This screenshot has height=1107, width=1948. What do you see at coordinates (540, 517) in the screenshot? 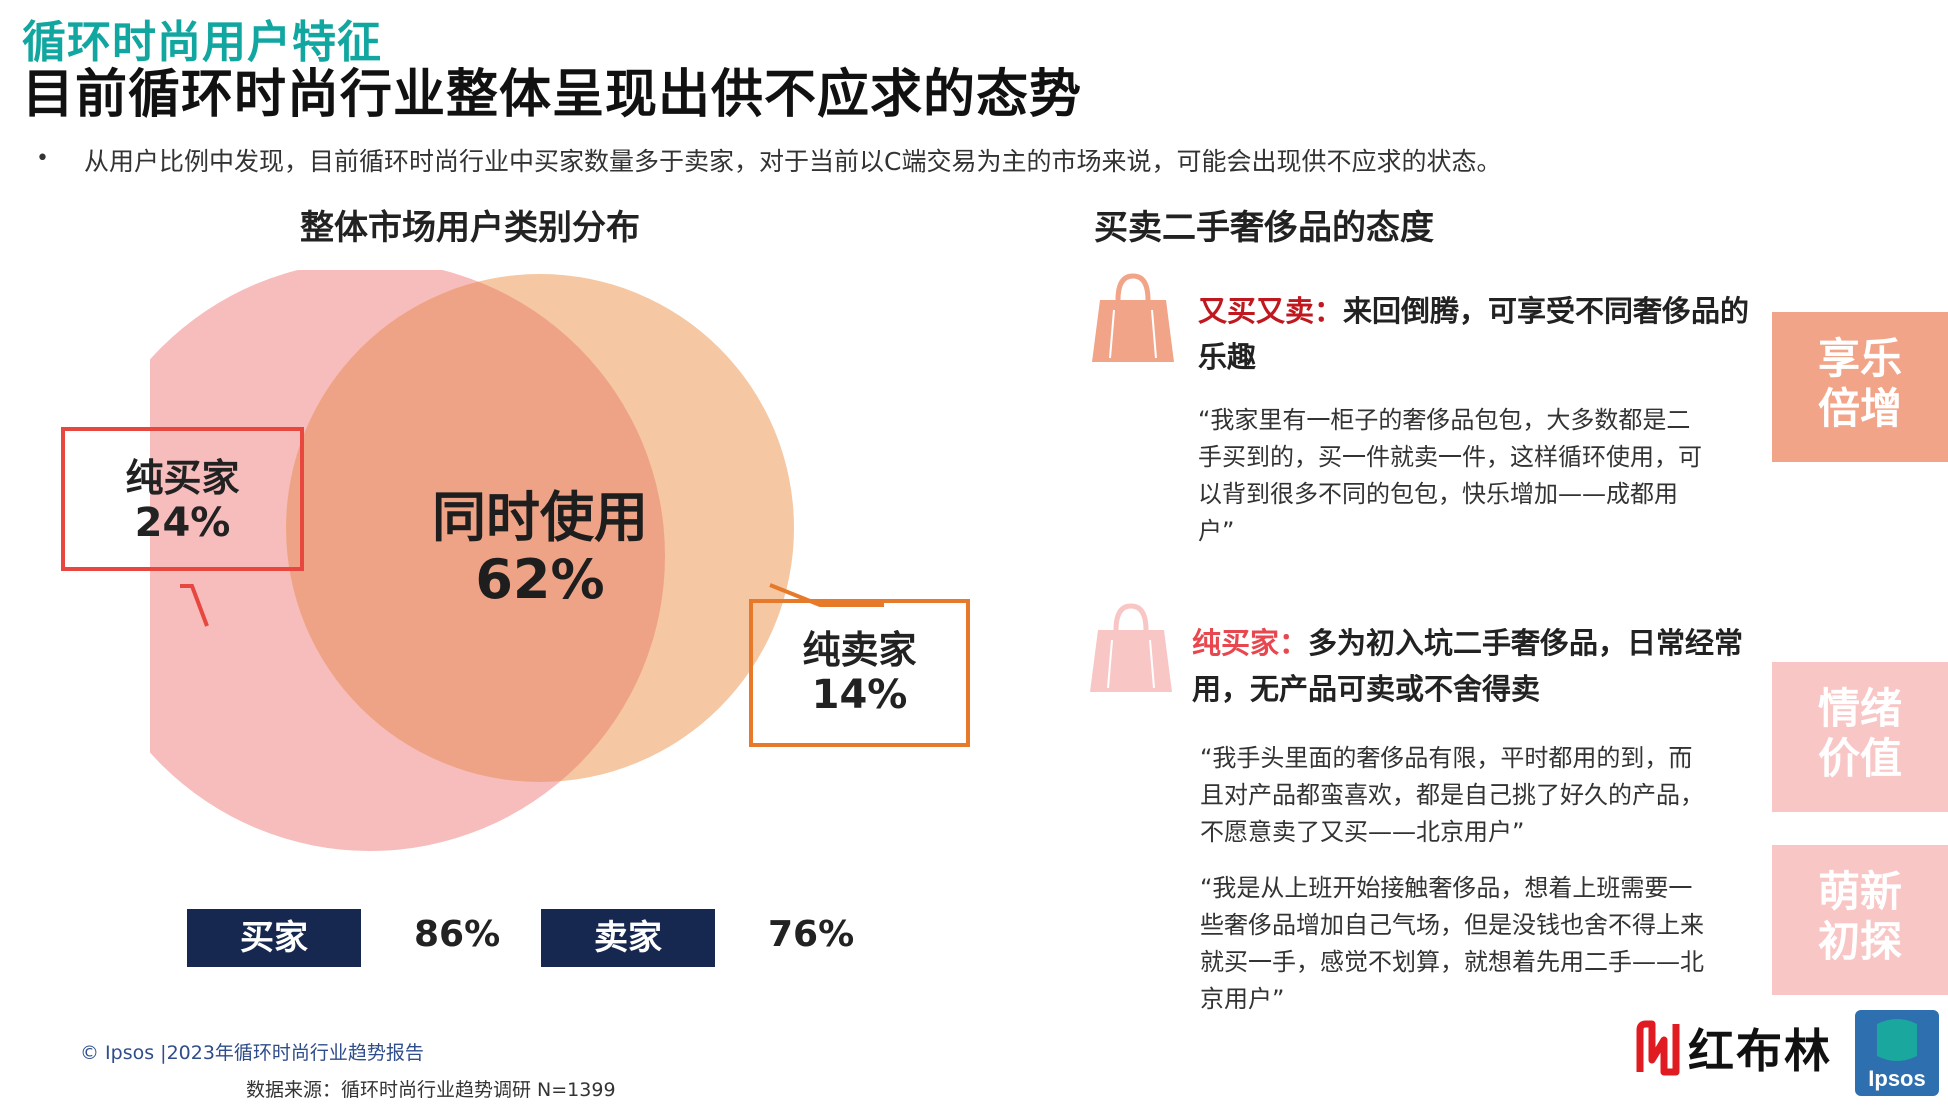
I see `overlap-label: 同时使用` at bounding box center [540, 517].